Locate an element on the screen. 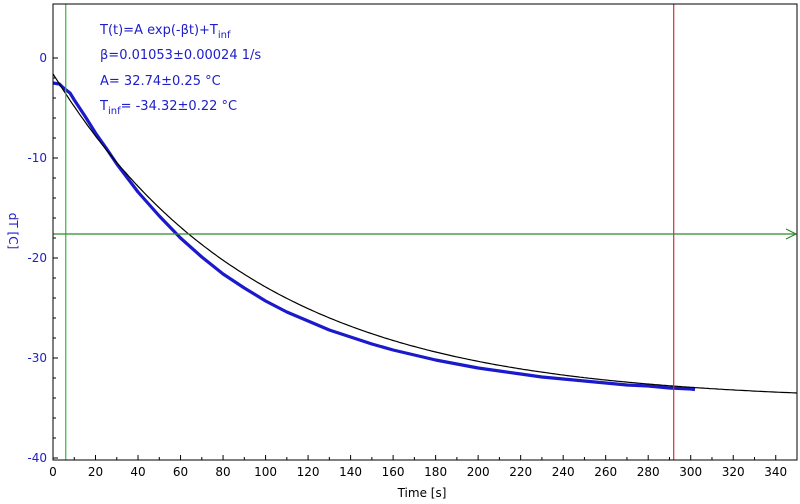 The image size is (800, 504). y-tick-label: -20 is located at coordinates (37, 258).